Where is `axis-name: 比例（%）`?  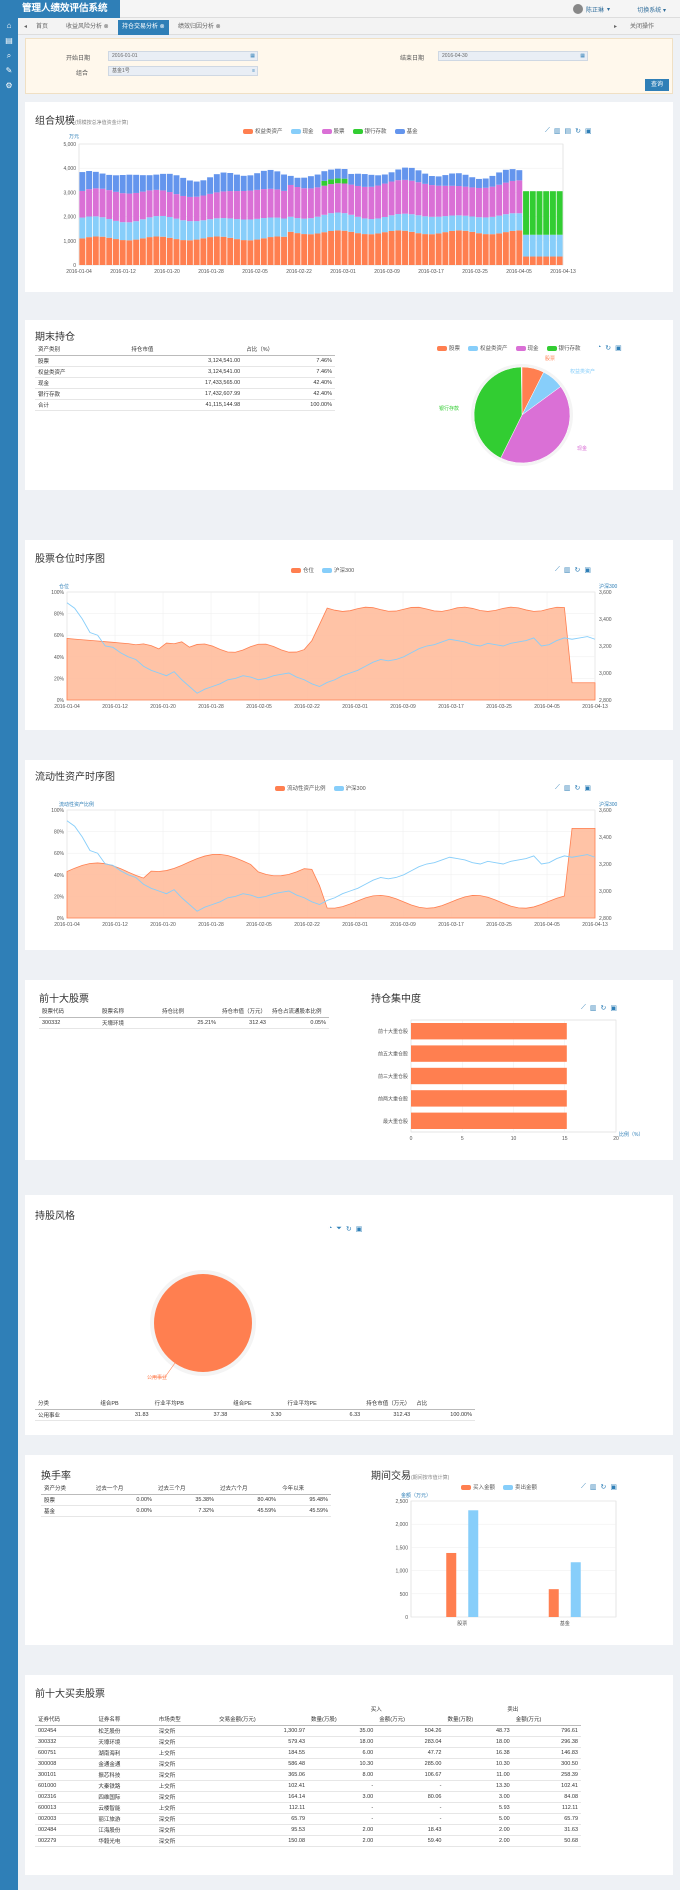 axis-name: 比例（%） is located at coordinates (631, 1134).